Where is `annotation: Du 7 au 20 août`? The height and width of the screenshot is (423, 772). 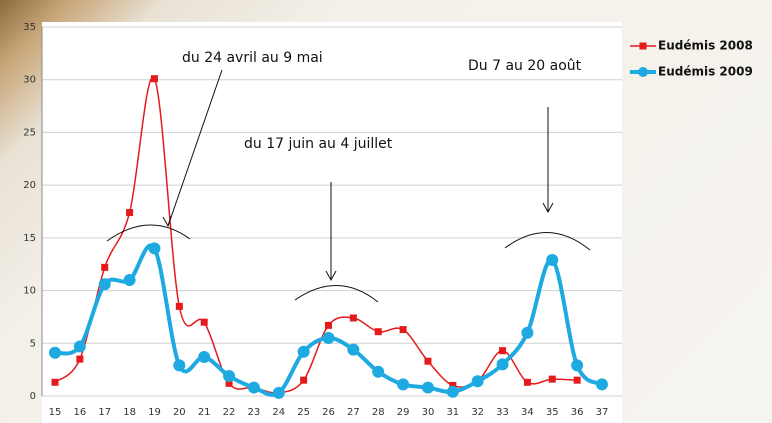
annotation: Du 7 au 20 août is located at coordinates (525, 66).